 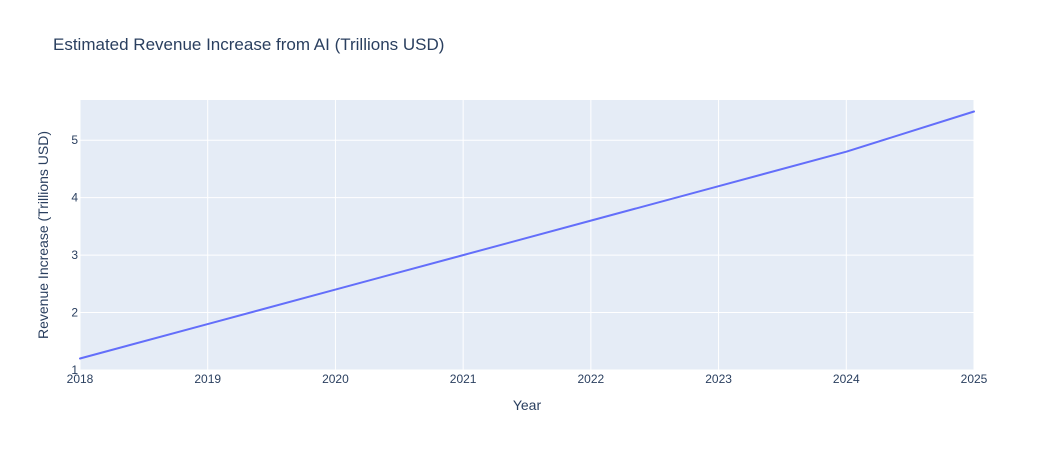 I want to click on y-axis-title: Revenue Increase (Trillions USD), so click(x=43, y=235).